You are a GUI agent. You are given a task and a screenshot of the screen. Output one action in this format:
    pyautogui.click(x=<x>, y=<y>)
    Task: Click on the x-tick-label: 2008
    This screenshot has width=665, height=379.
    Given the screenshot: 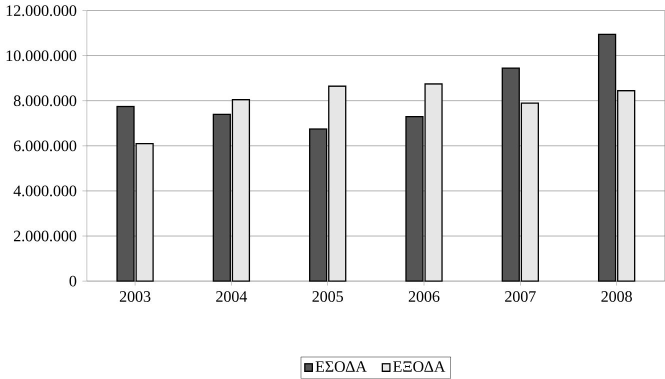 What is the action you would take?
    pyautogui.click(x=616, y=296)
    